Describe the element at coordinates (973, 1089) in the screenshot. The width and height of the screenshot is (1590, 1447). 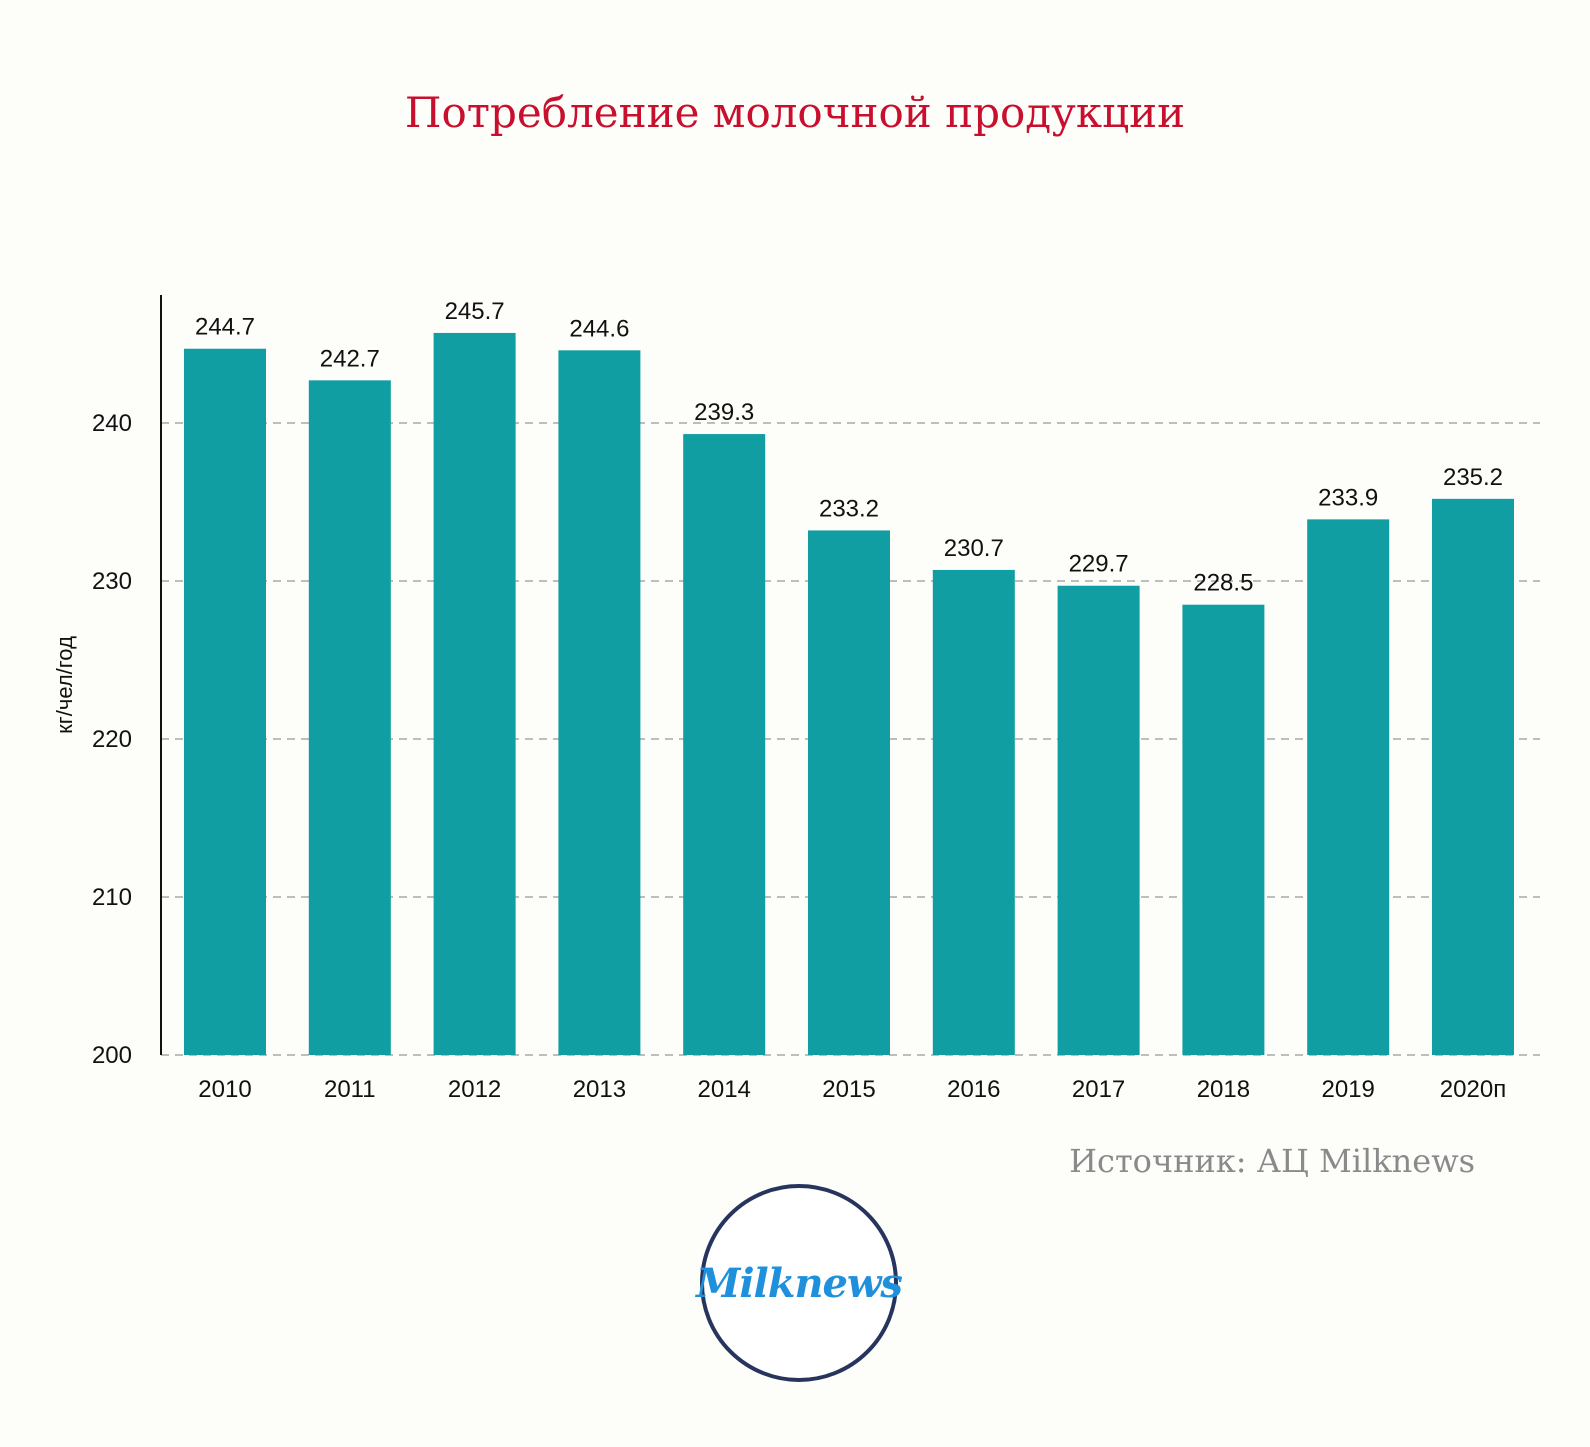
I see `x-tick-label: 2016` at that location.